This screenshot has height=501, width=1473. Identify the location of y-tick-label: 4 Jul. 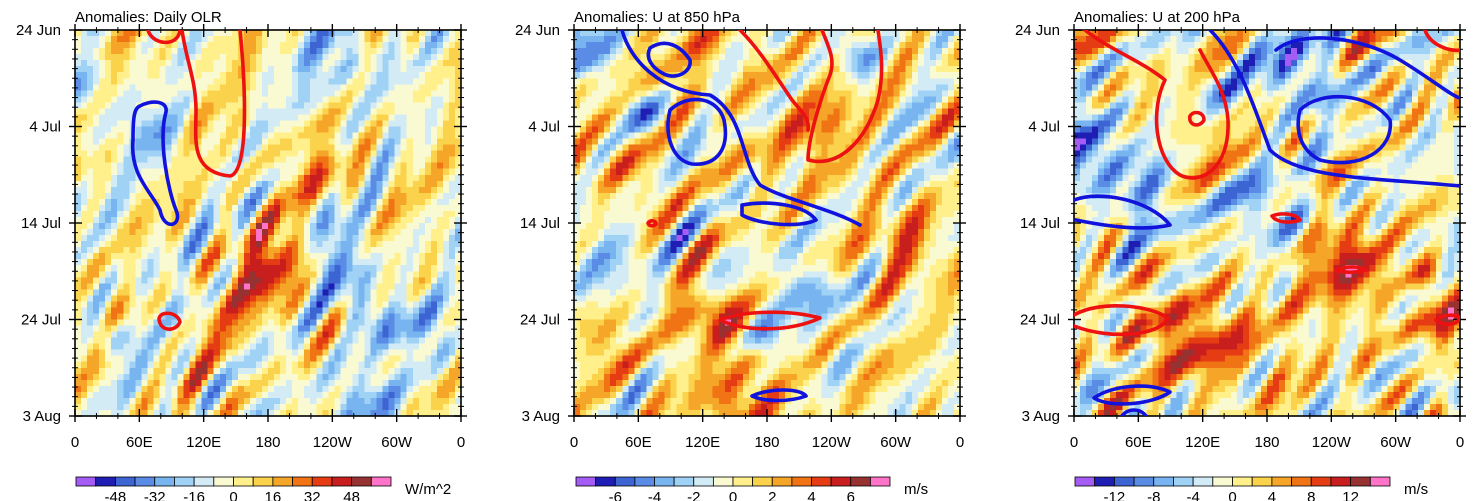
(45, 127).